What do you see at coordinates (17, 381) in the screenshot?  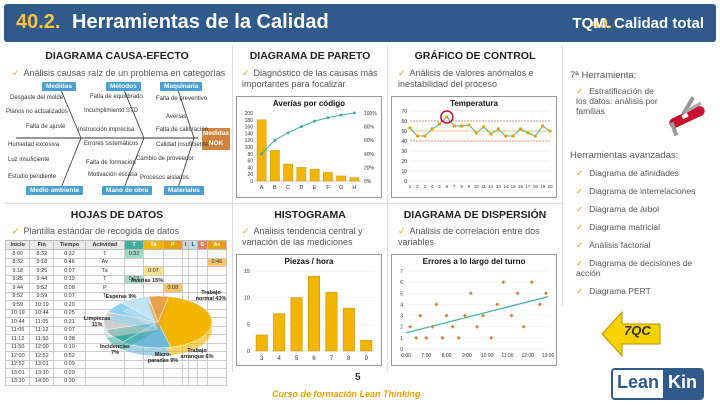 I see `table-cell: 13:30` at bounding box center [17, 381].